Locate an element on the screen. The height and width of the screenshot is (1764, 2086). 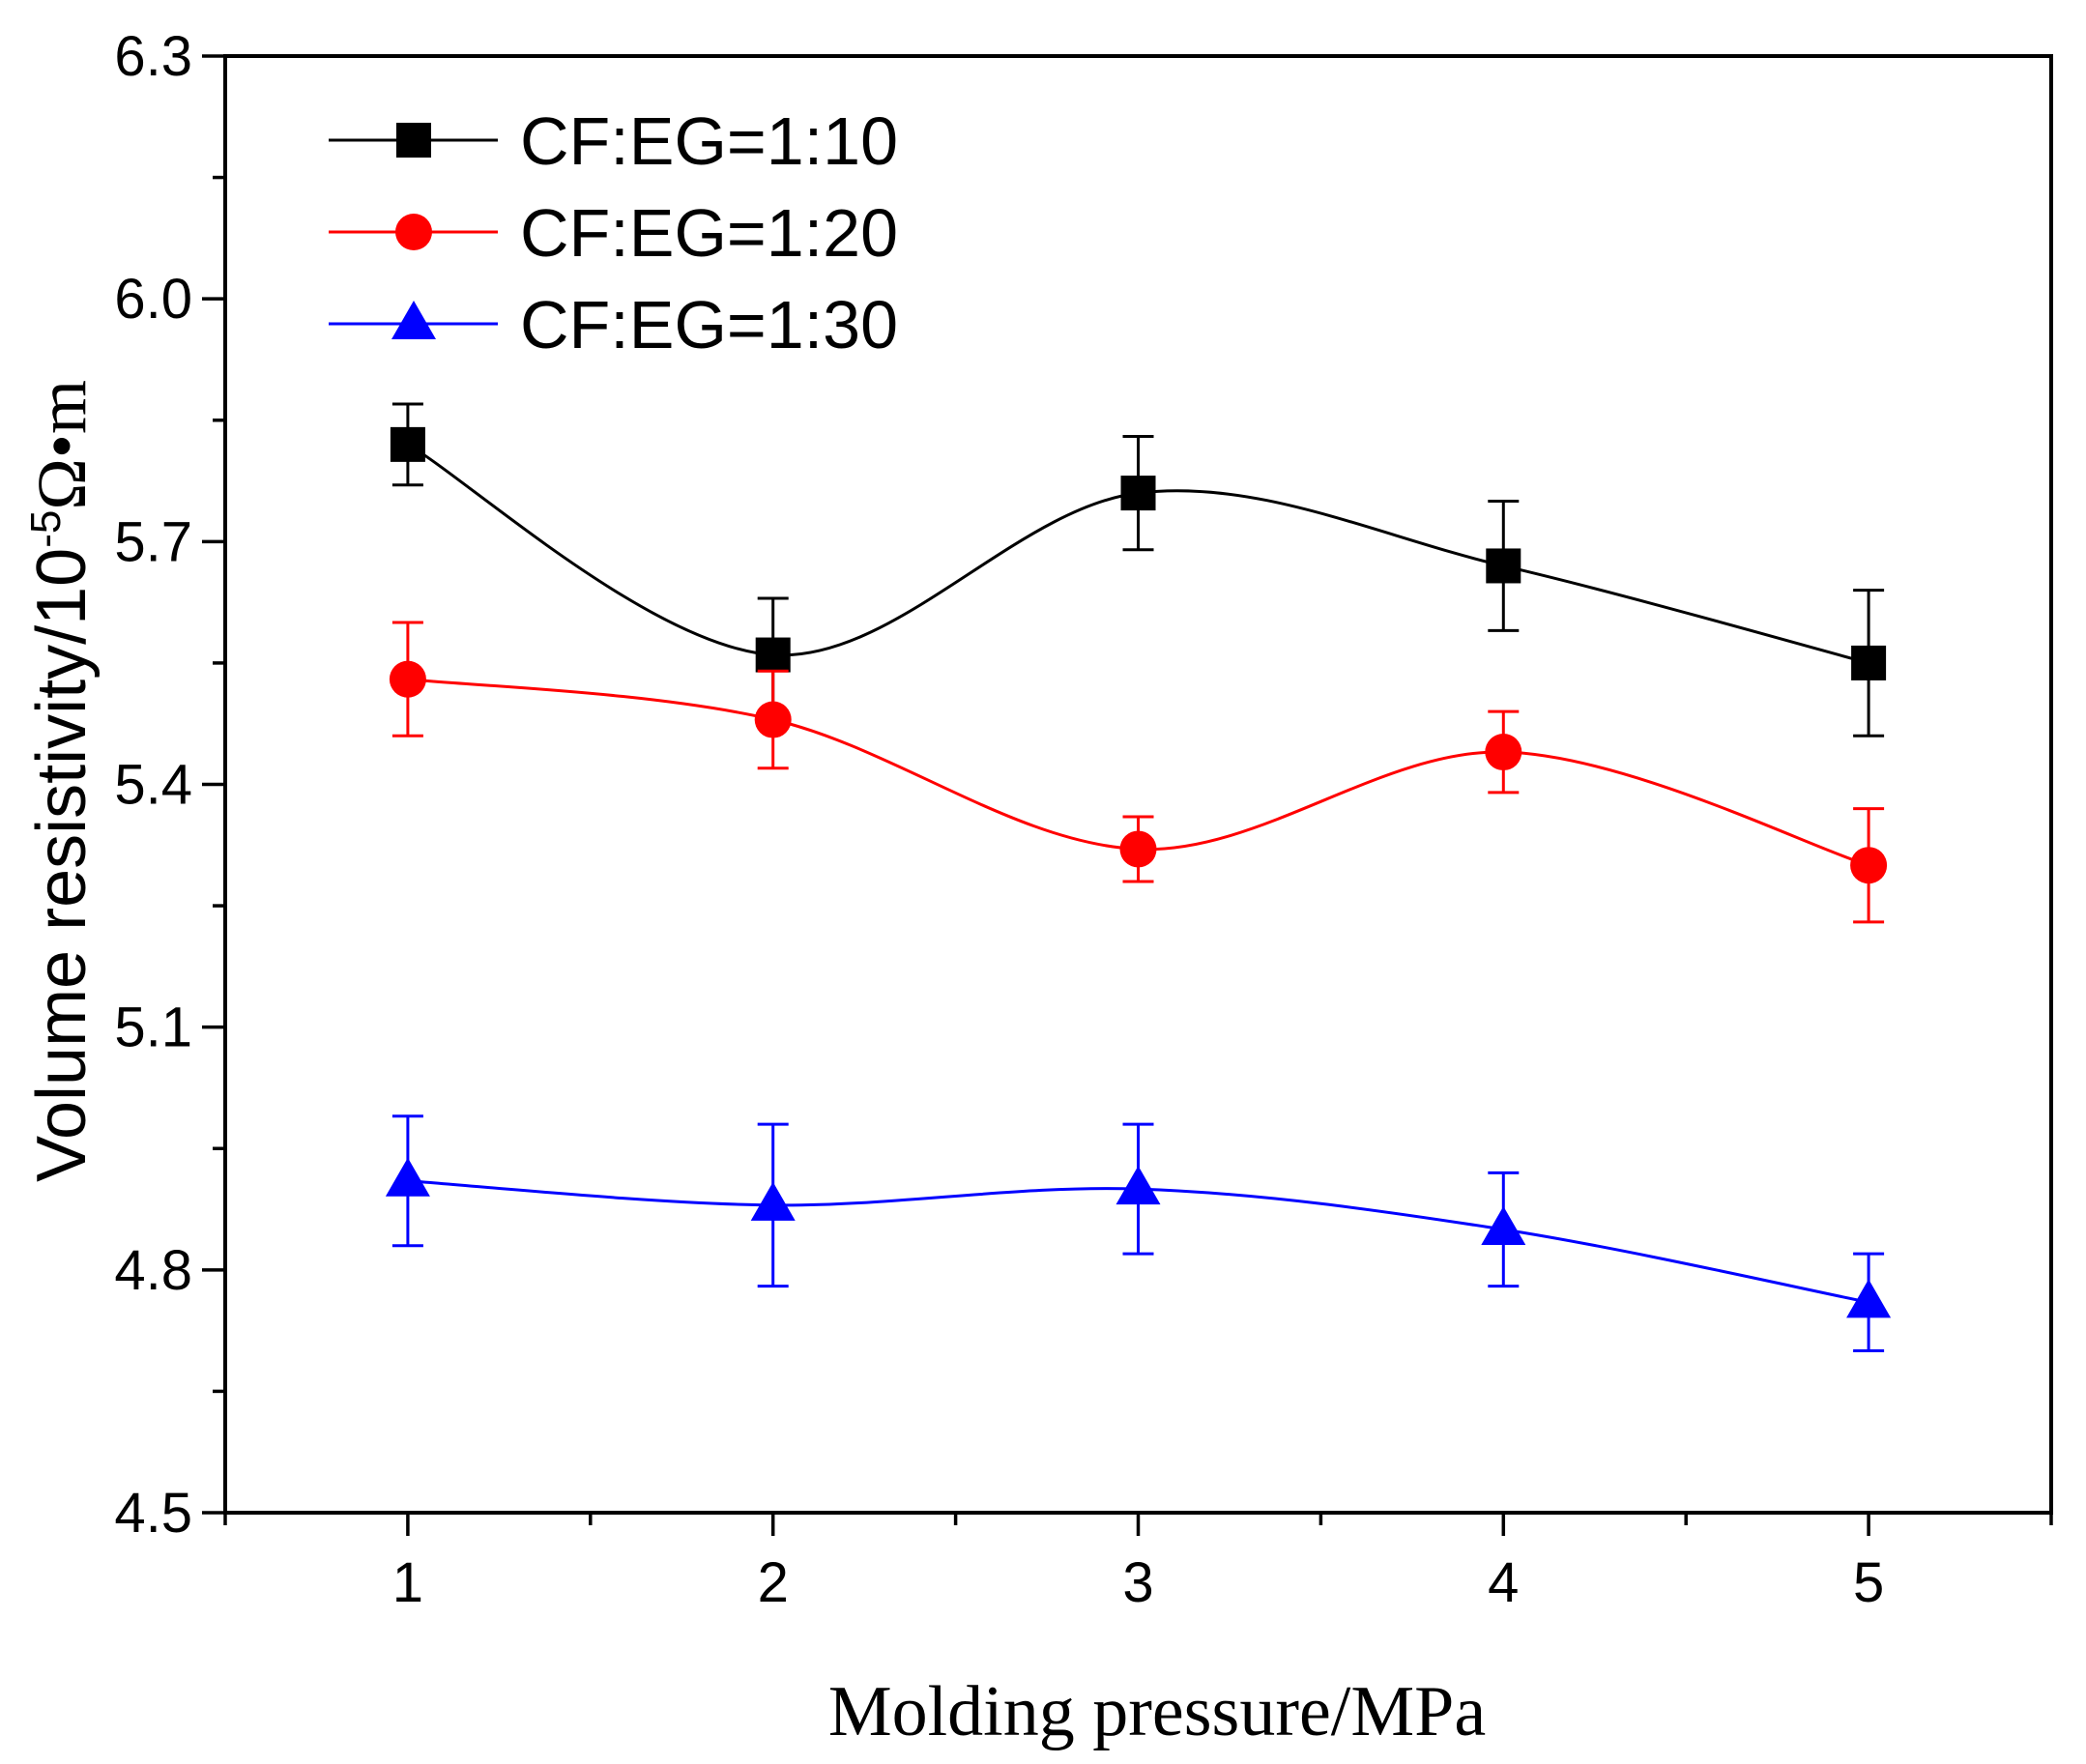
legend-item: CF:EG=1:10 is located at coordinates (614, 141).